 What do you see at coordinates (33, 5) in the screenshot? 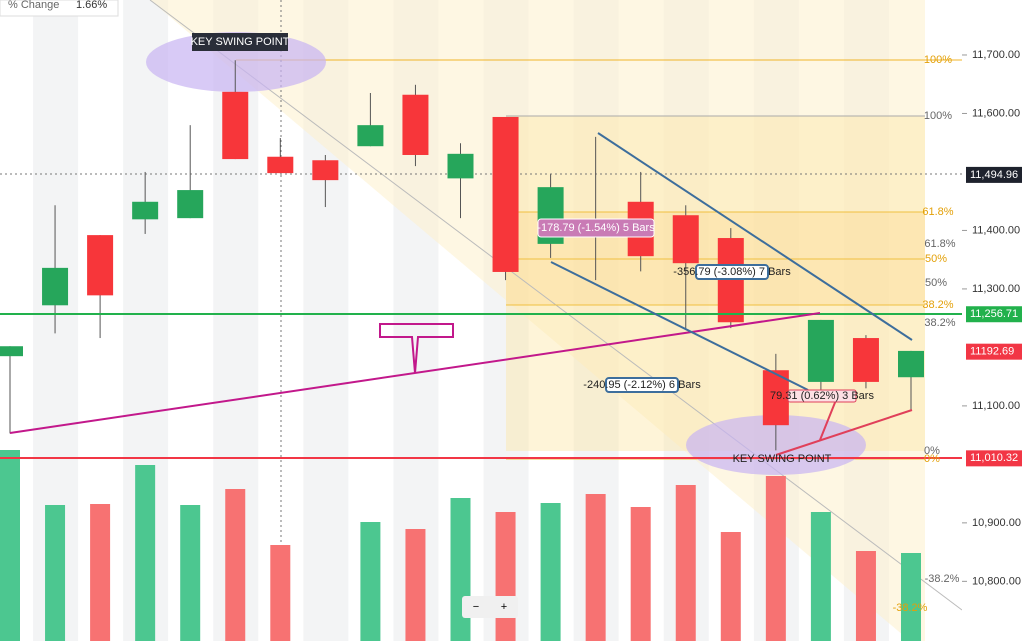
I see `info-label: % Change` at bounding box center [33, 5].